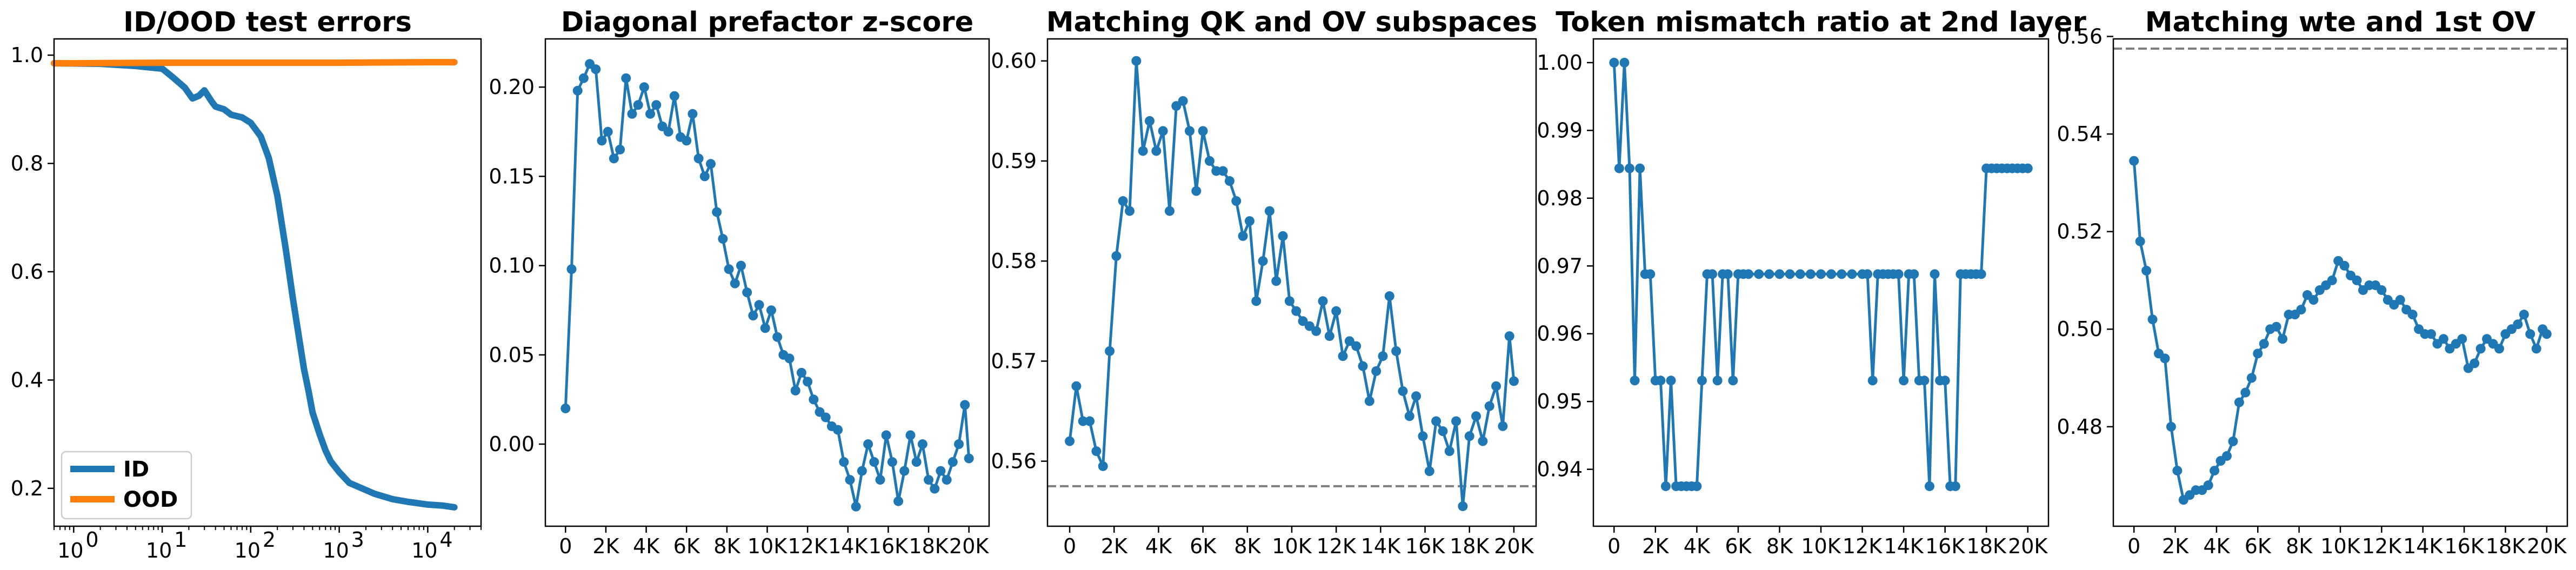 The width and height of the screenshot is (2576, 570). What do you see at coordinates (136, 469) in the screenshot?
I see `legend-label: ID` at bounding box center [136, 469].